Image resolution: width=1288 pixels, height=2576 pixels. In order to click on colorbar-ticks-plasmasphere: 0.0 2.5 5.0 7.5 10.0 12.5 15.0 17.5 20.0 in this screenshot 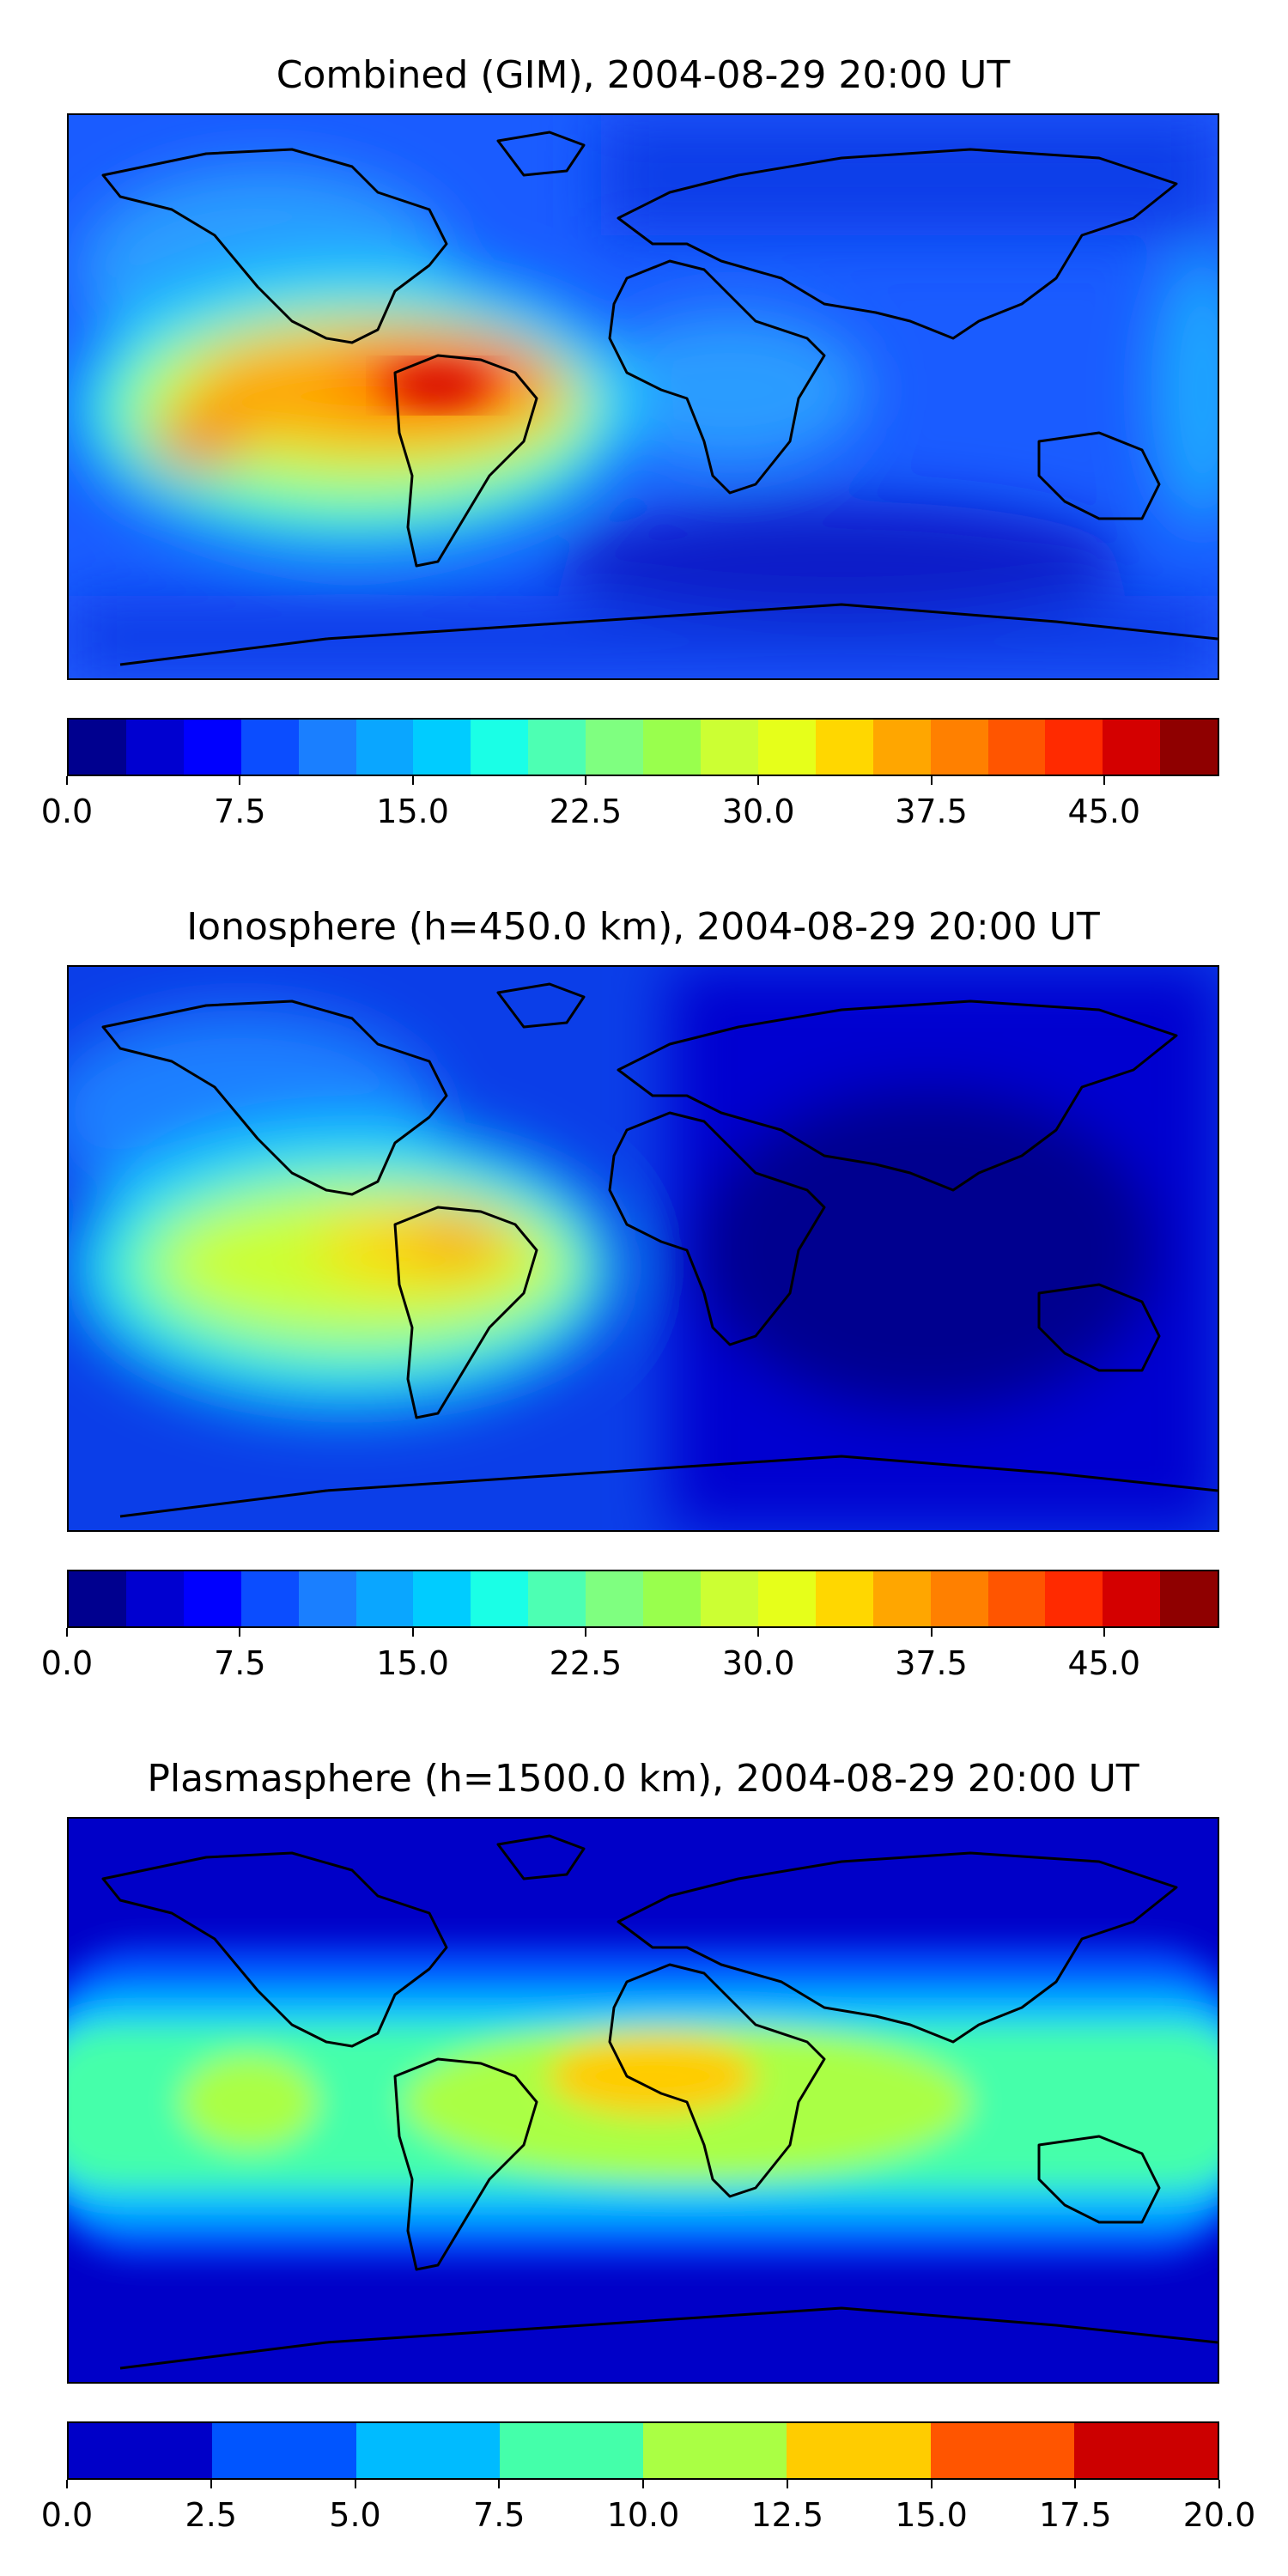, I will do `click(648, 2506)`.